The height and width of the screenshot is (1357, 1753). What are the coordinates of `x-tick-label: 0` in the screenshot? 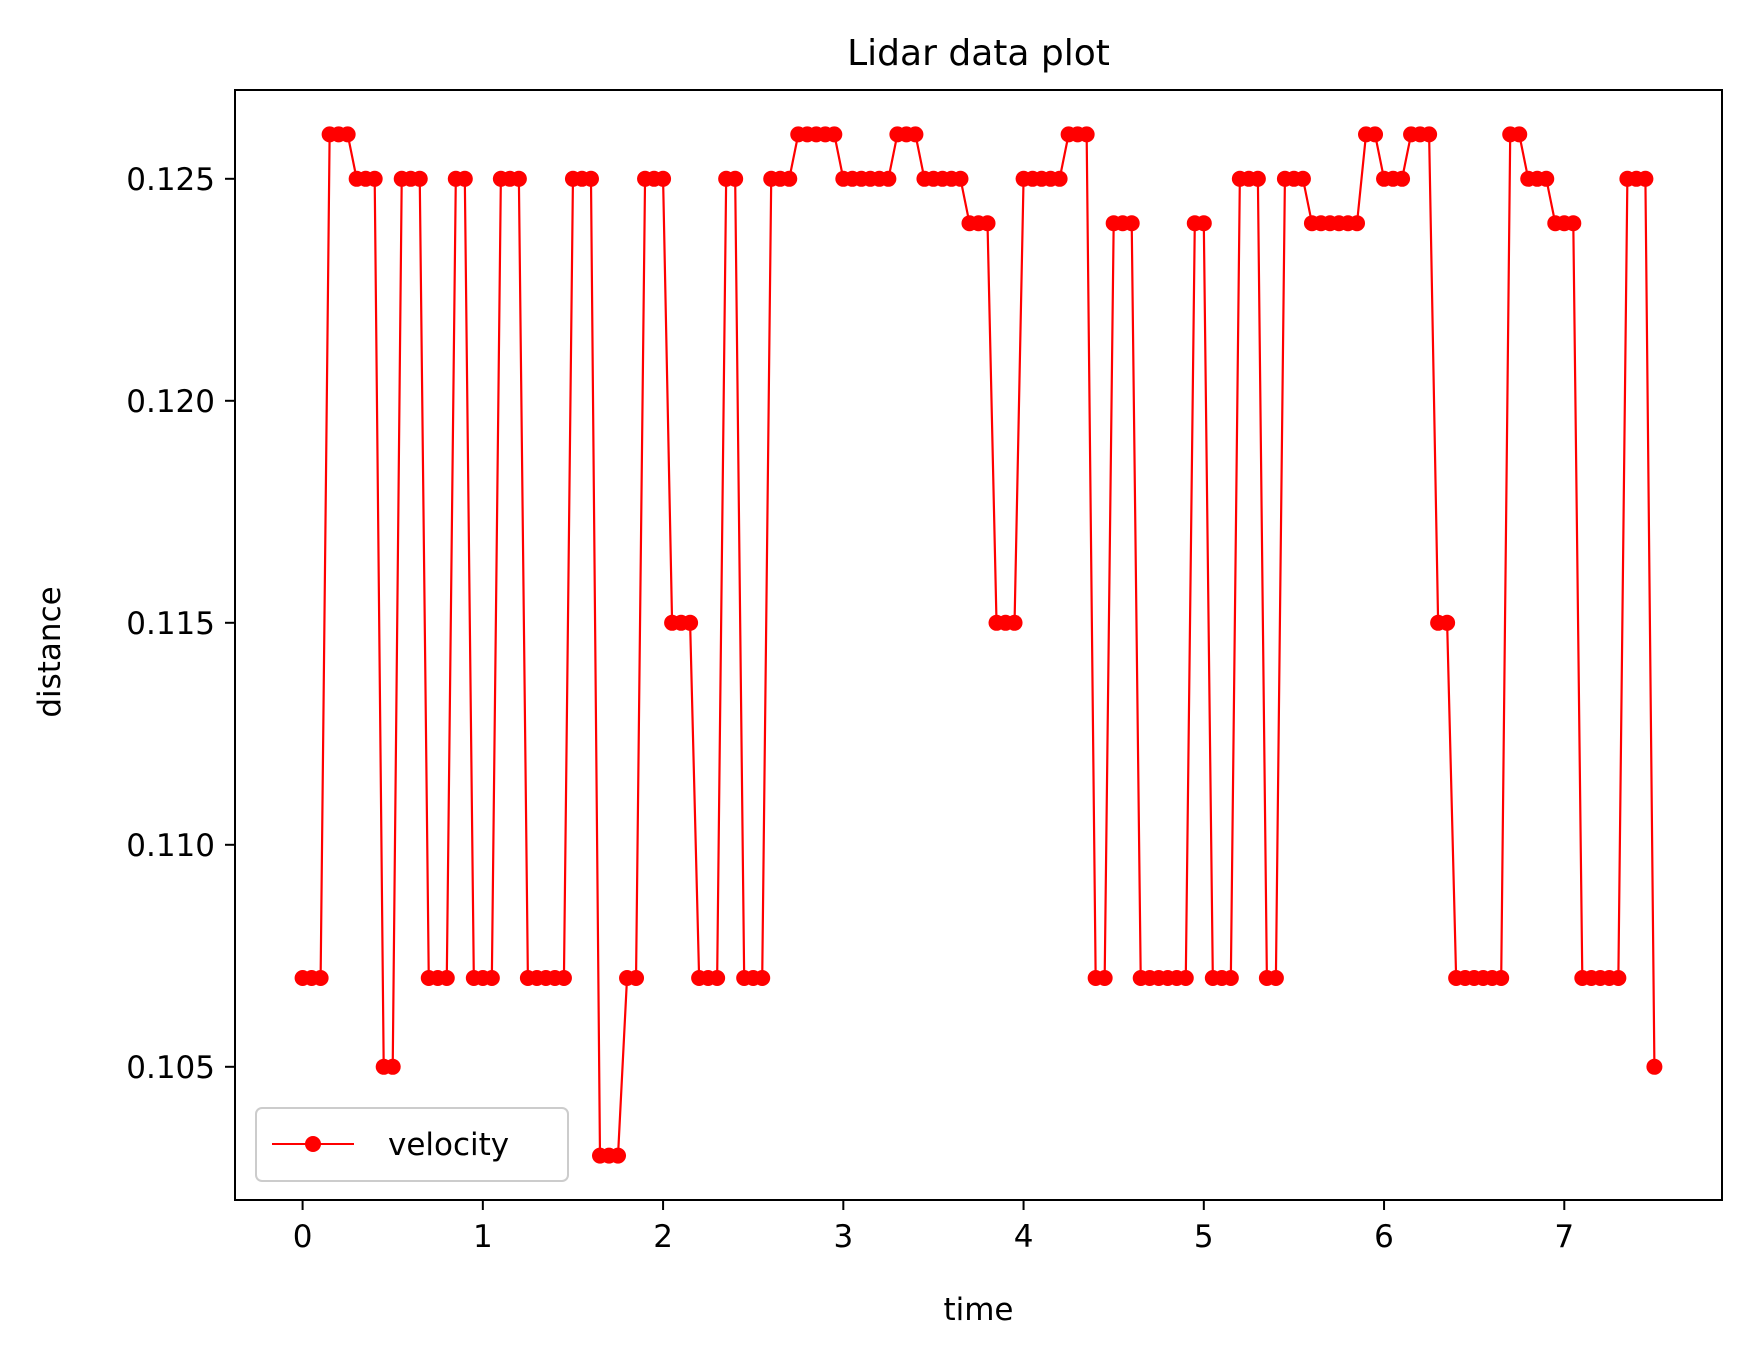 It's located at (303, 1237).